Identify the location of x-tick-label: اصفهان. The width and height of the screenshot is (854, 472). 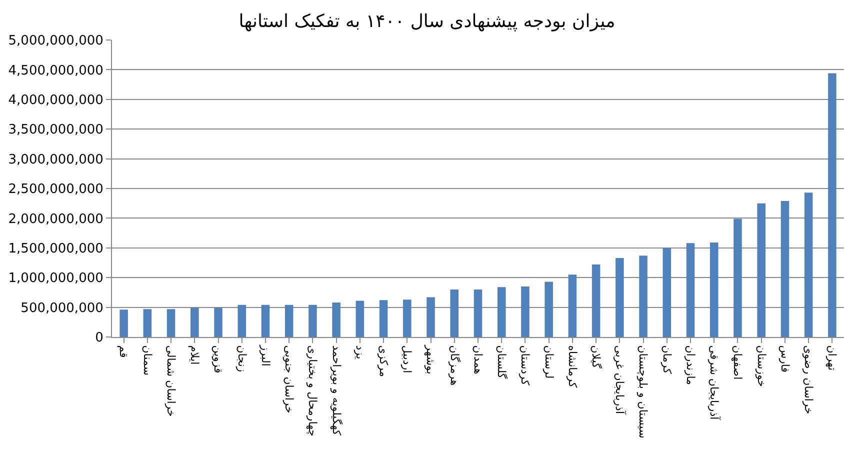
(737, 362).